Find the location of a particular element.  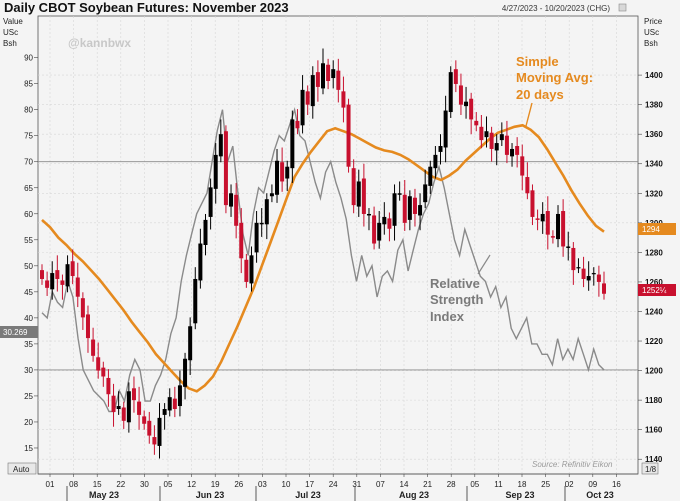

rsi-value-badge: 30.269 is located at coordinates (19, 332).